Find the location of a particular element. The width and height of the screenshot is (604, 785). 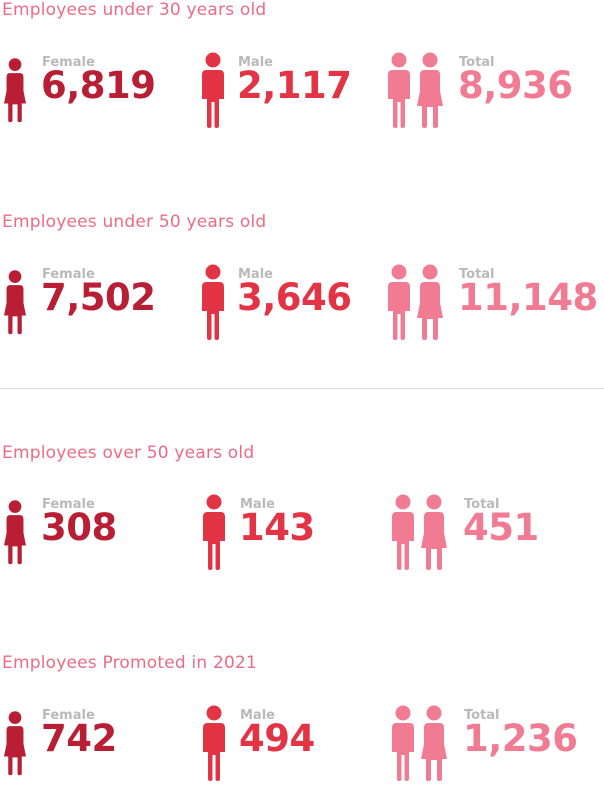

stat-male: Male 494 is located at coordinates (293, 745).